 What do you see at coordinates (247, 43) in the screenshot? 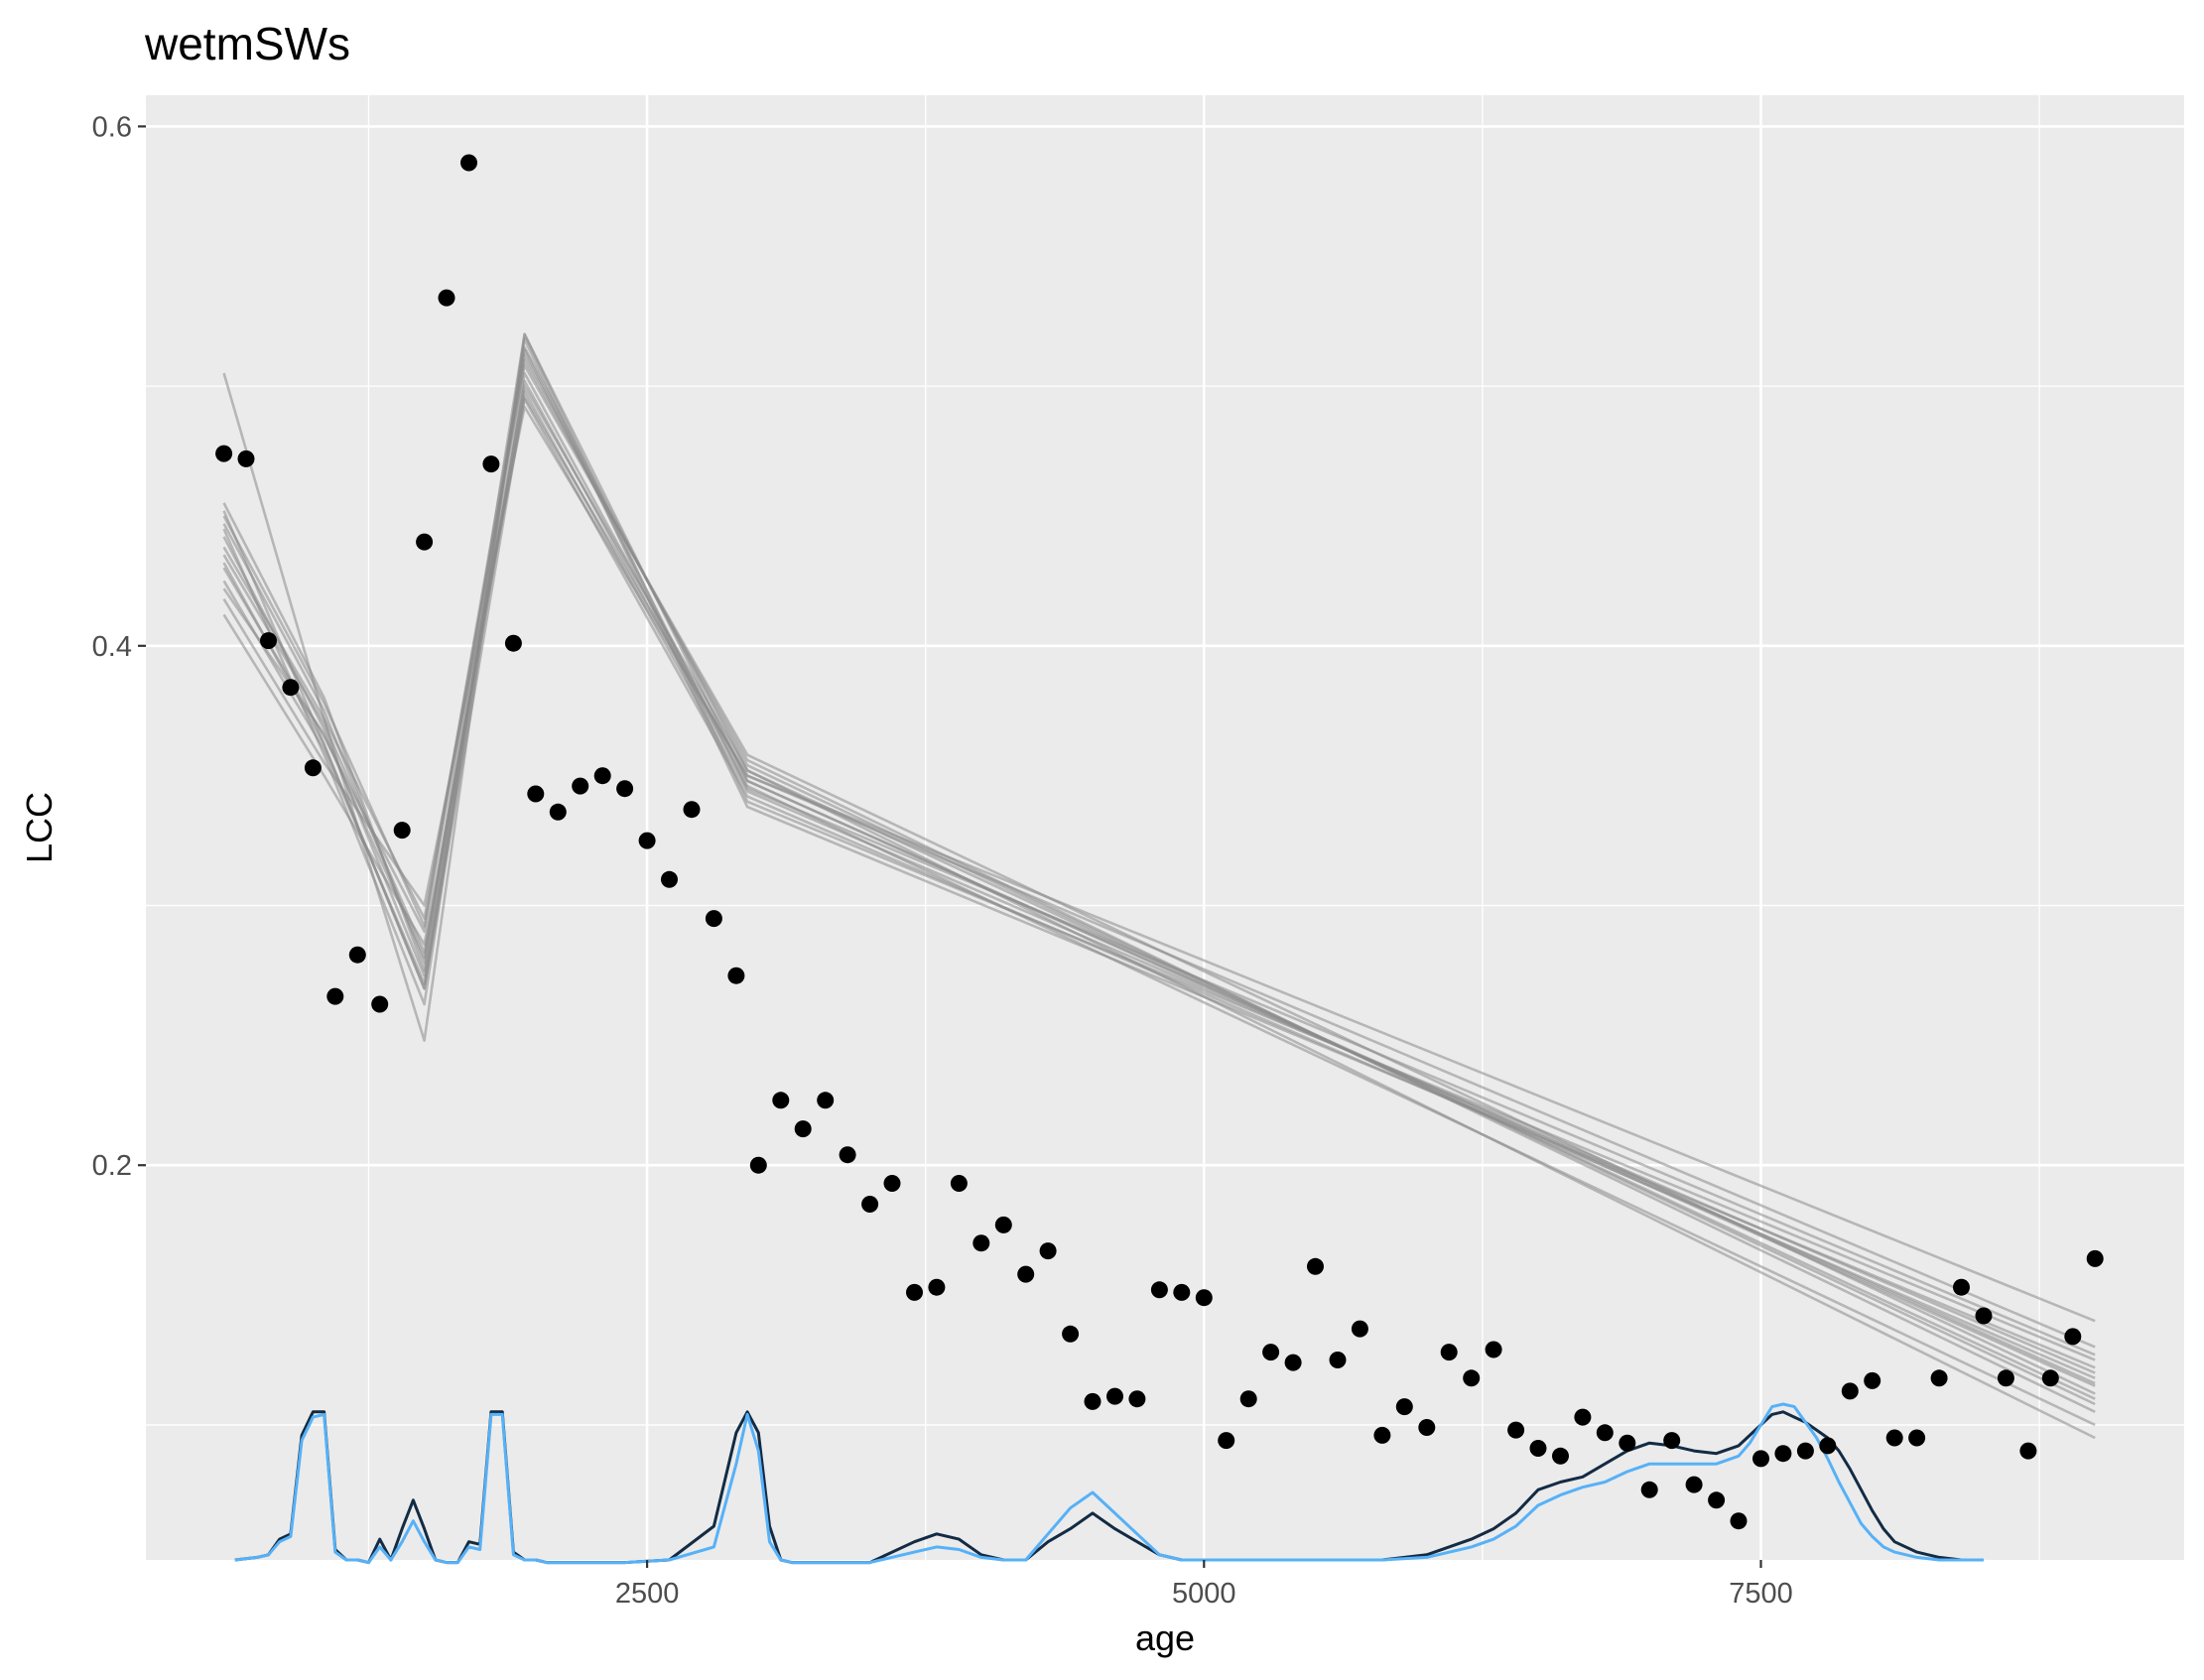
I see `chart-title: wetmSWs` at bounding box center [247, 43].